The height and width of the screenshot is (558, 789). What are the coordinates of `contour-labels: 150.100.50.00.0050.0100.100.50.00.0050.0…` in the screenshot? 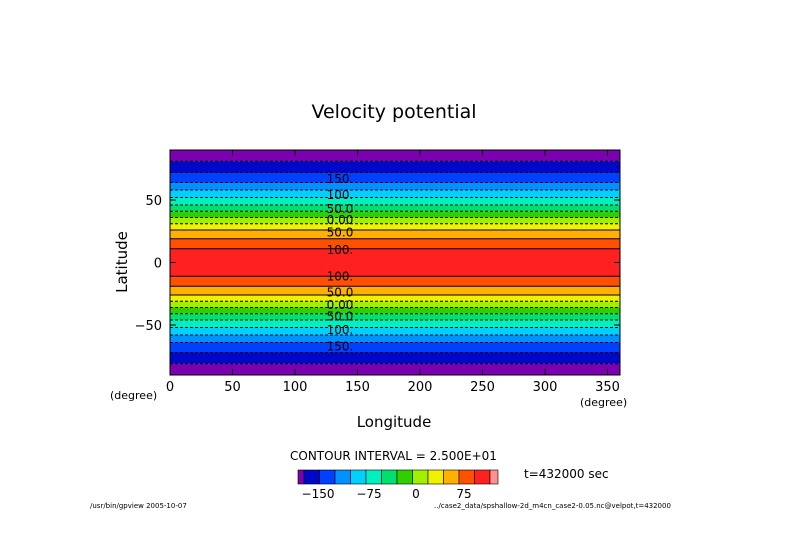 It's located at (340, 263).